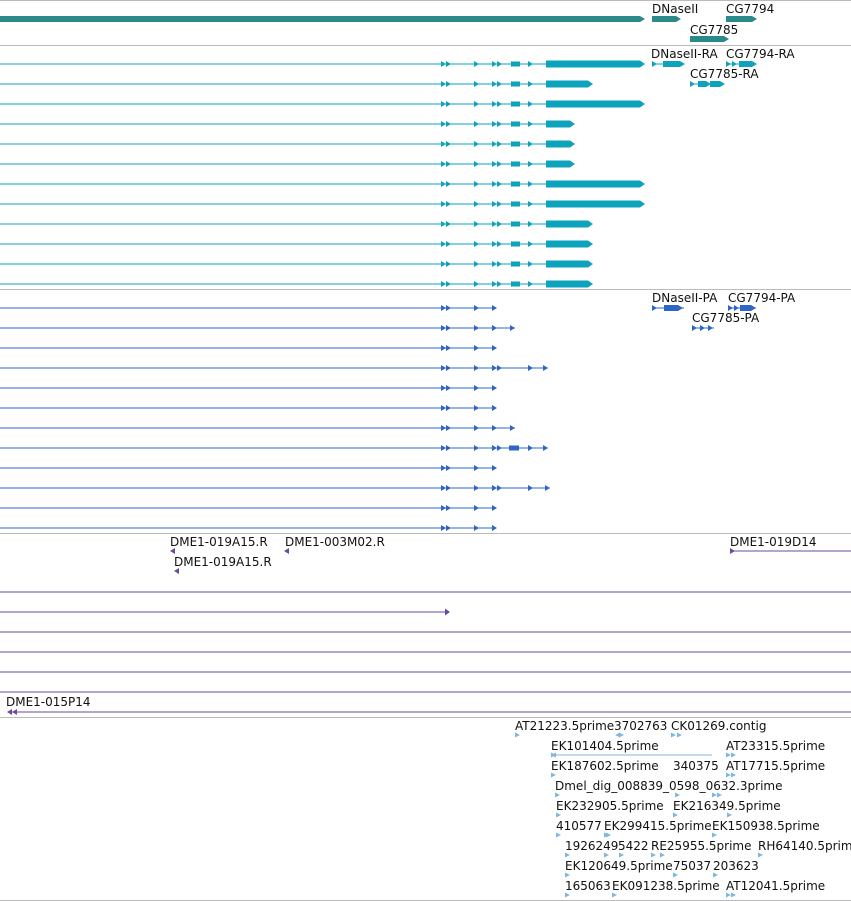  What do you see at coordinates (773, 542) in the screenshot?
I see `bac-label-019d14: DME1-019D14` at bounding box center [773, 542].